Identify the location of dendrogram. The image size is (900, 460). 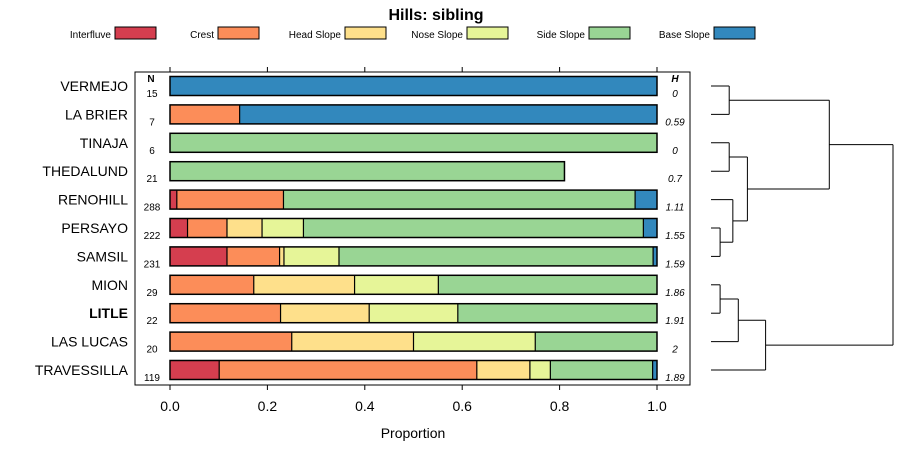
(802, 228).